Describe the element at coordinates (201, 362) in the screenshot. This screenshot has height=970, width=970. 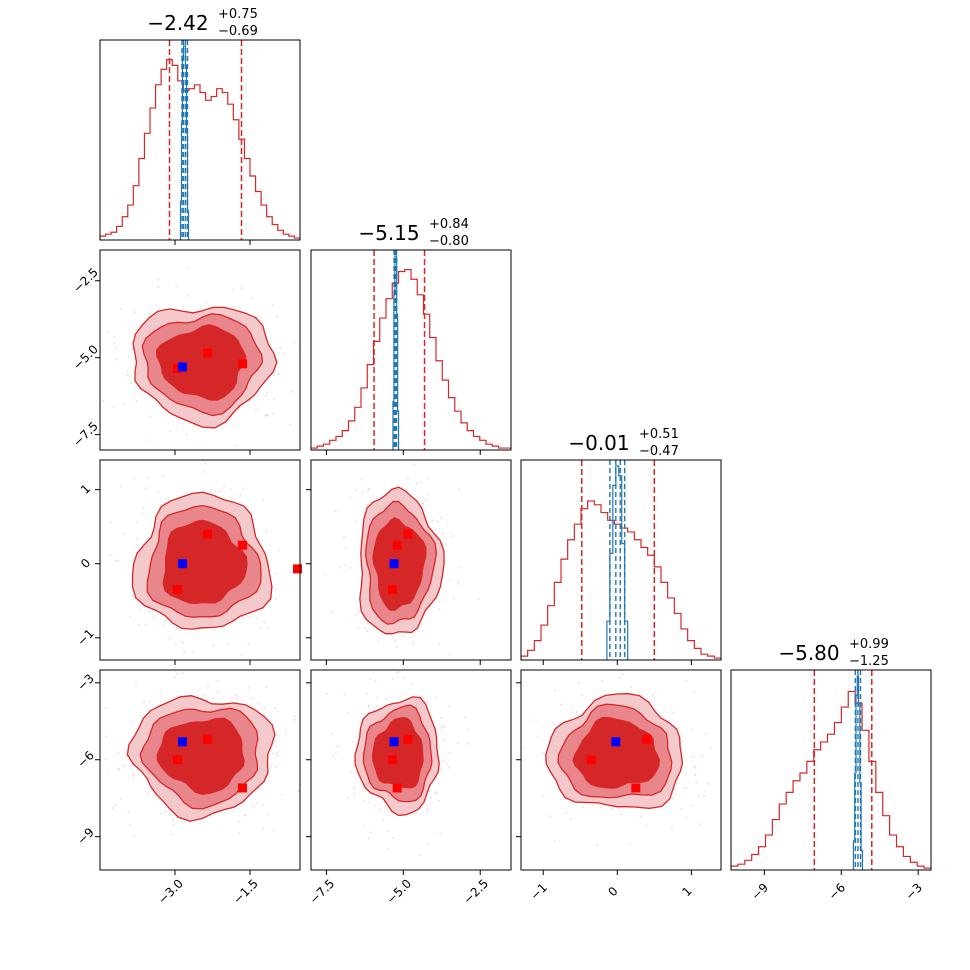
I see `contour-inner` at that location.